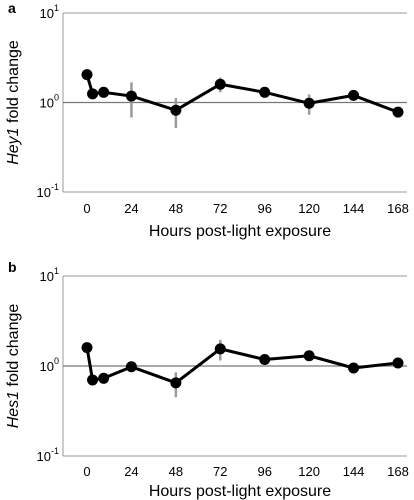  What do you see at coordinates (12, 8) in the screenshot?
I see `panel-letter: a` at bounding box center [12, 8].